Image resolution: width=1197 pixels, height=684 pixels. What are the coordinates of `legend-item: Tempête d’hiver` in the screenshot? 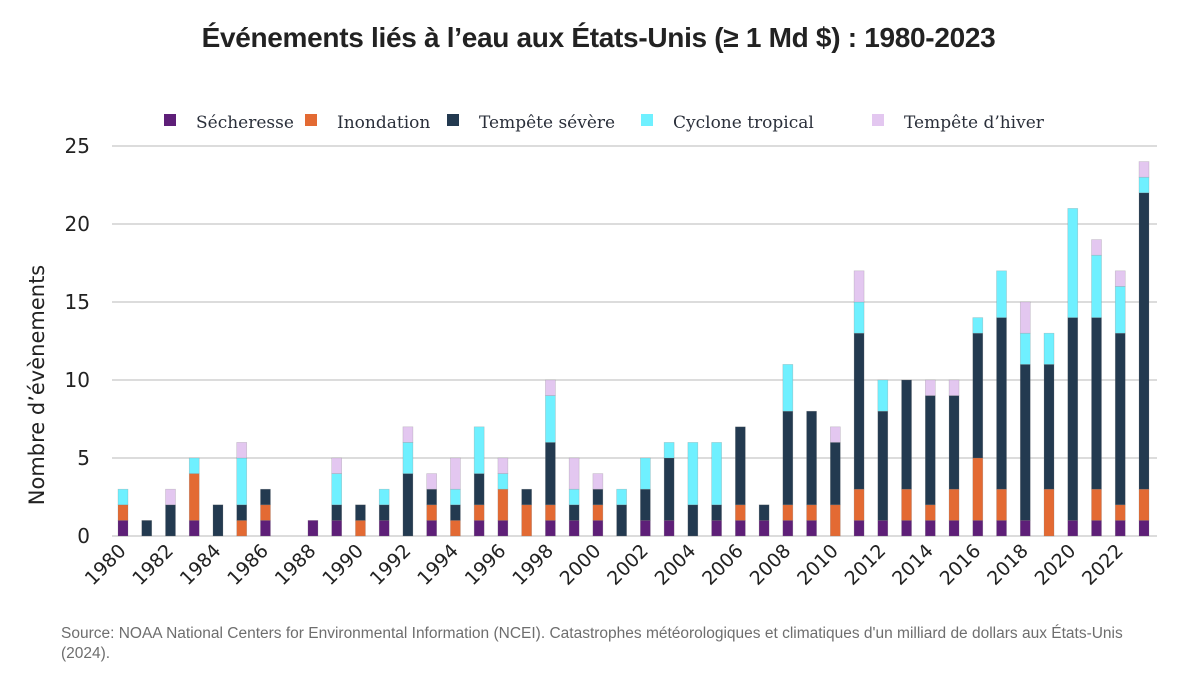 It's located at (958, 123).